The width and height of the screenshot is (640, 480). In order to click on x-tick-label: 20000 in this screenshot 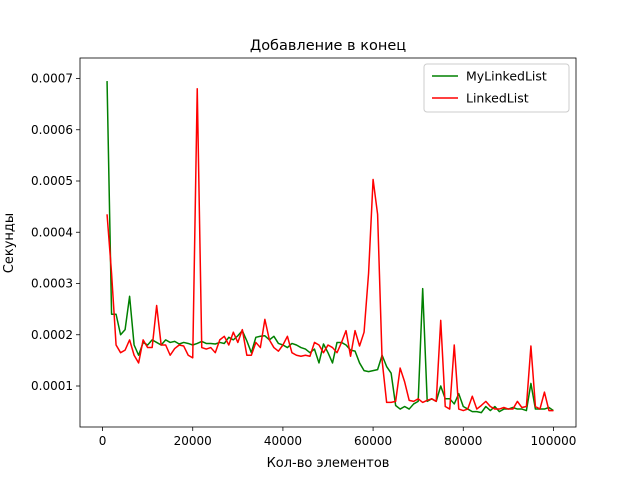, I will do `click(193, 441)`.